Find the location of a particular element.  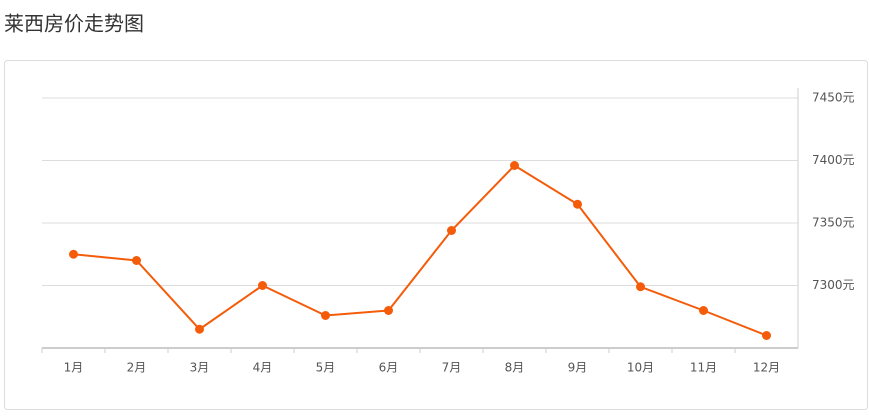

x-tick-label: 6月 is located at coordinates (389, 368).